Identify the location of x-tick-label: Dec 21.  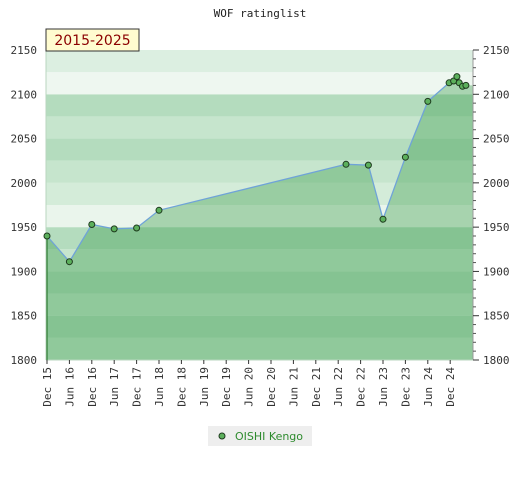
(316, 387).